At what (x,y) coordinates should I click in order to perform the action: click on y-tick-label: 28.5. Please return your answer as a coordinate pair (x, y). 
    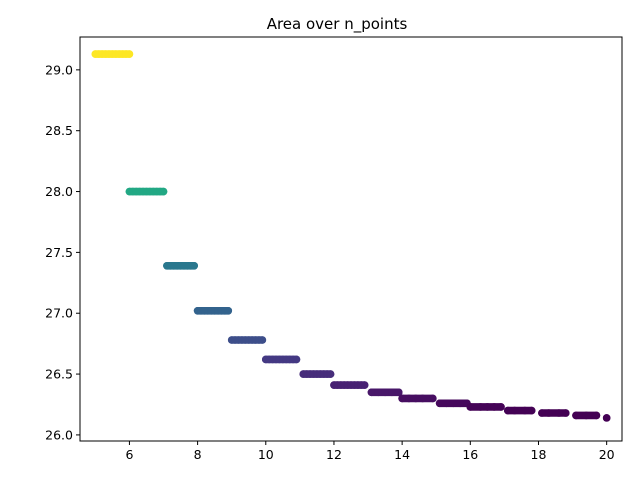
    Looking at the image, I should click on (59, 130).